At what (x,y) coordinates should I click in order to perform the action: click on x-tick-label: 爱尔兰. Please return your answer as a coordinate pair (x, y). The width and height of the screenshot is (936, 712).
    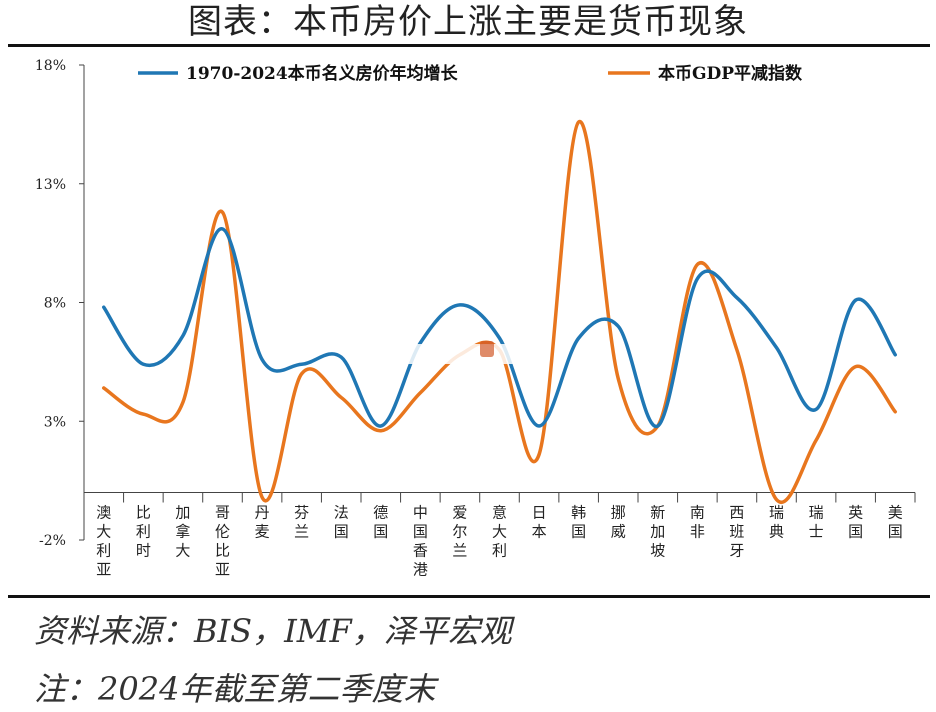
    Looking at the image, I should click on (459, 532).